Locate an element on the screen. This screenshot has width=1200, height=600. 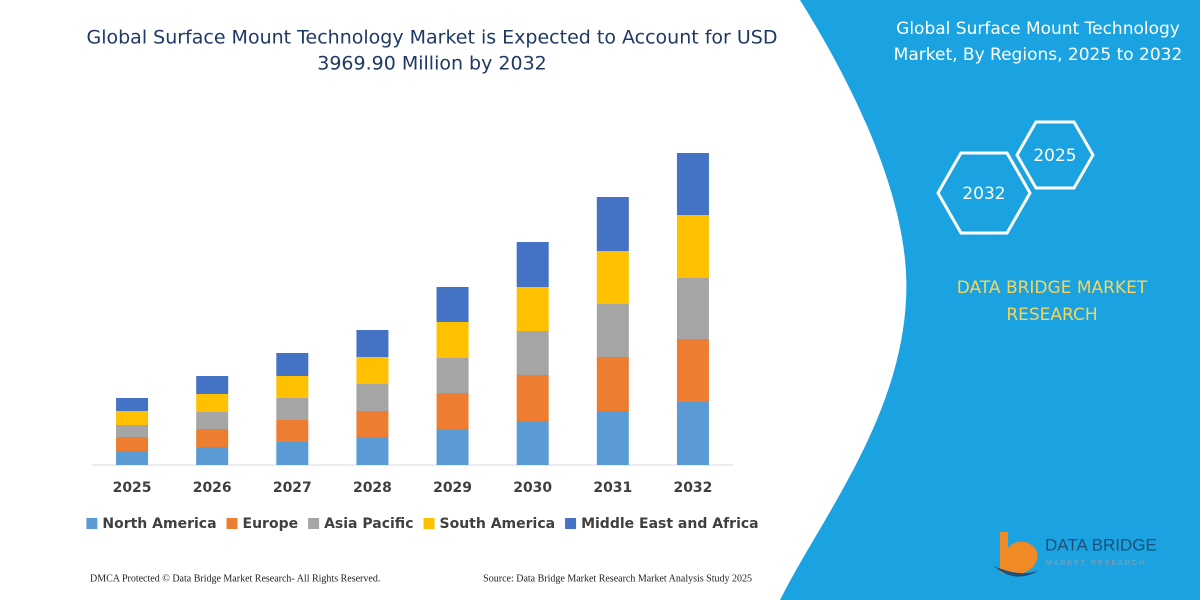
logo-text: DATA BRIDGE is located at coordinates (1101, 544).